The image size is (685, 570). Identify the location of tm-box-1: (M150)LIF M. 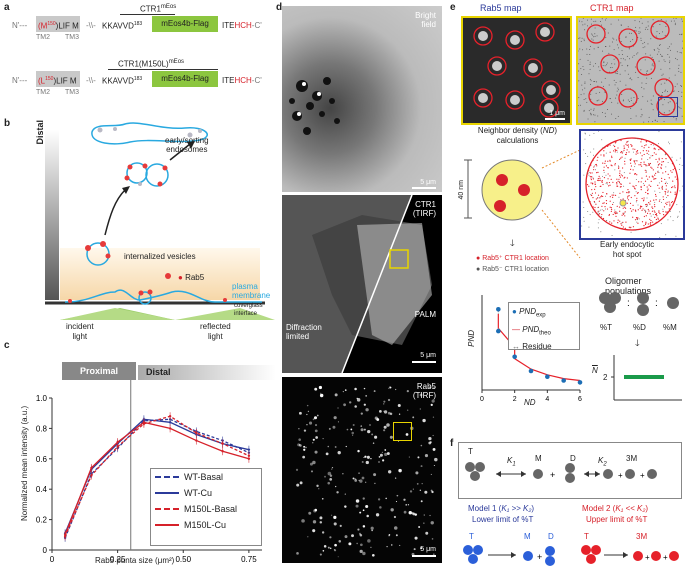
(58, 24).